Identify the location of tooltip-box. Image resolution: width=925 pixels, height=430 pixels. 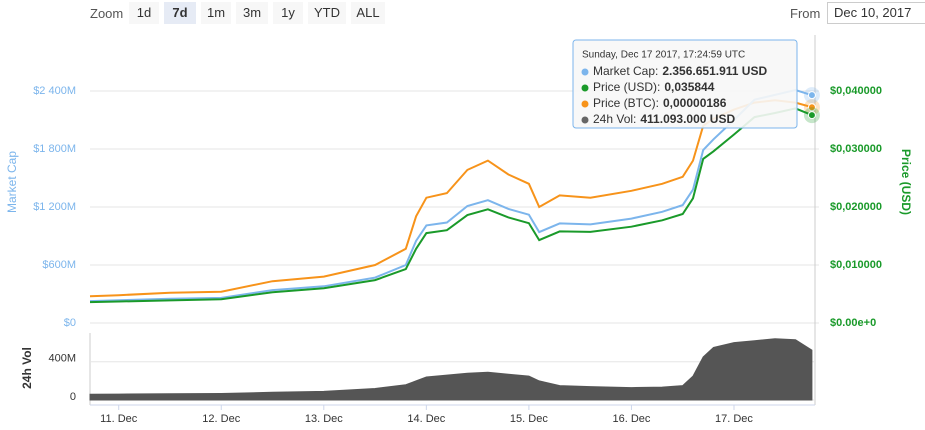
(685, 84).